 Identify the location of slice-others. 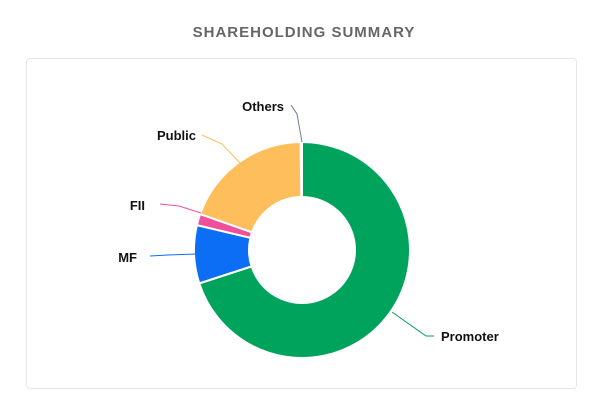
(301, 170).